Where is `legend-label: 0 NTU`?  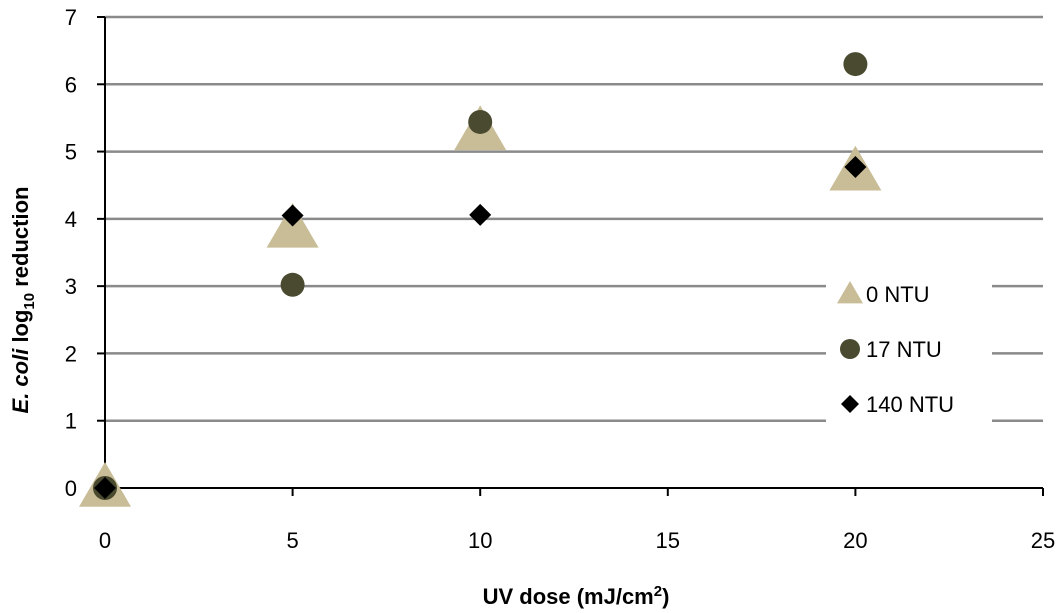
legend-label: 0 NTU is located at coordinates (898, 294).